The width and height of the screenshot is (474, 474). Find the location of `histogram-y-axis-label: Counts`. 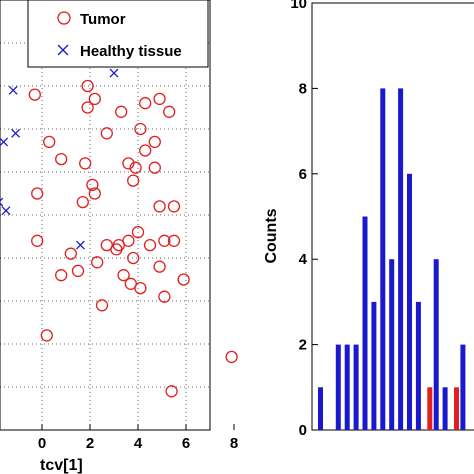

histogram-y-axis-label: Counts is located at coordinates (271, 235).